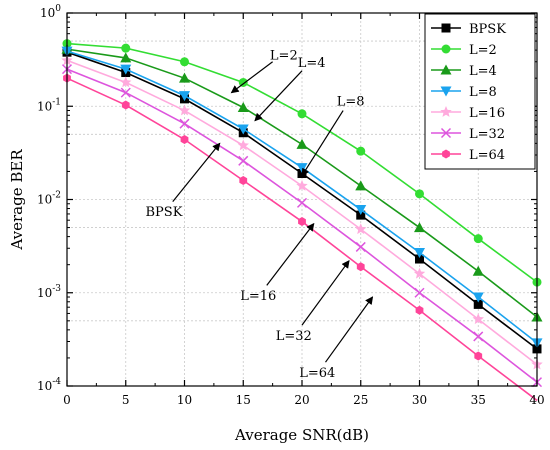 The height and width of the screenshot is (450, 550). Describe the element at coordinates (468, 155) in the screenshot. I see `legend-item-l-64: L=64` at that location.